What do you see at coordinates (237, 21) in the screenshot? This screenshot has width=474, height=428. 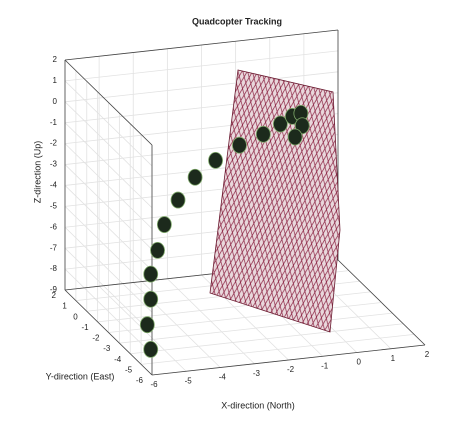 I see `chart-title: Quadcopter Tracking` at bounding box center [237, 21].